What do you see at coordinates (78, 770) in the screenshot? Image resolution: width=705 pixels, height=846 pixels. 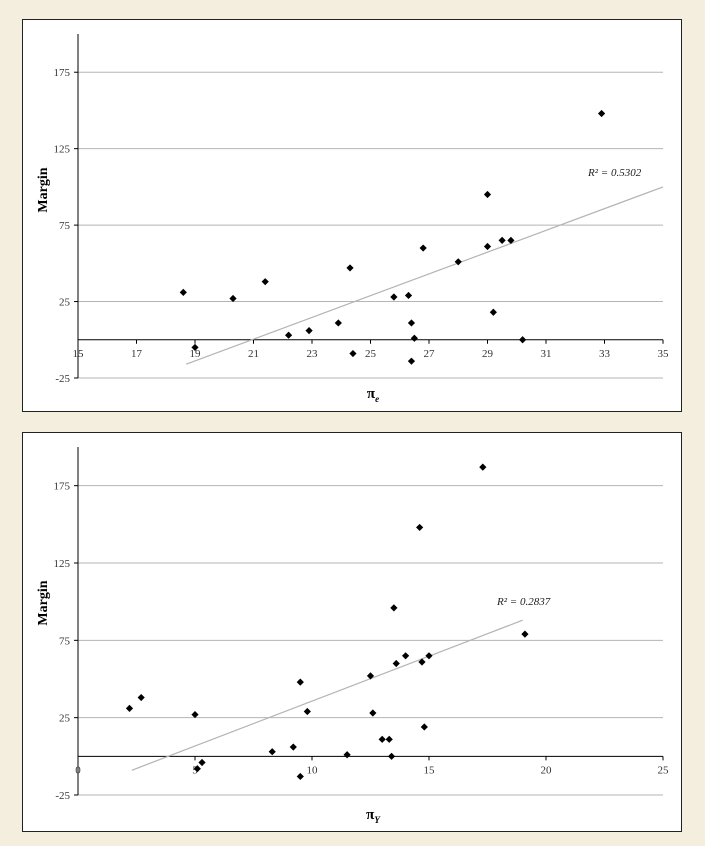 I see `x-tick-label: 0` at bounding box center [78, 770].